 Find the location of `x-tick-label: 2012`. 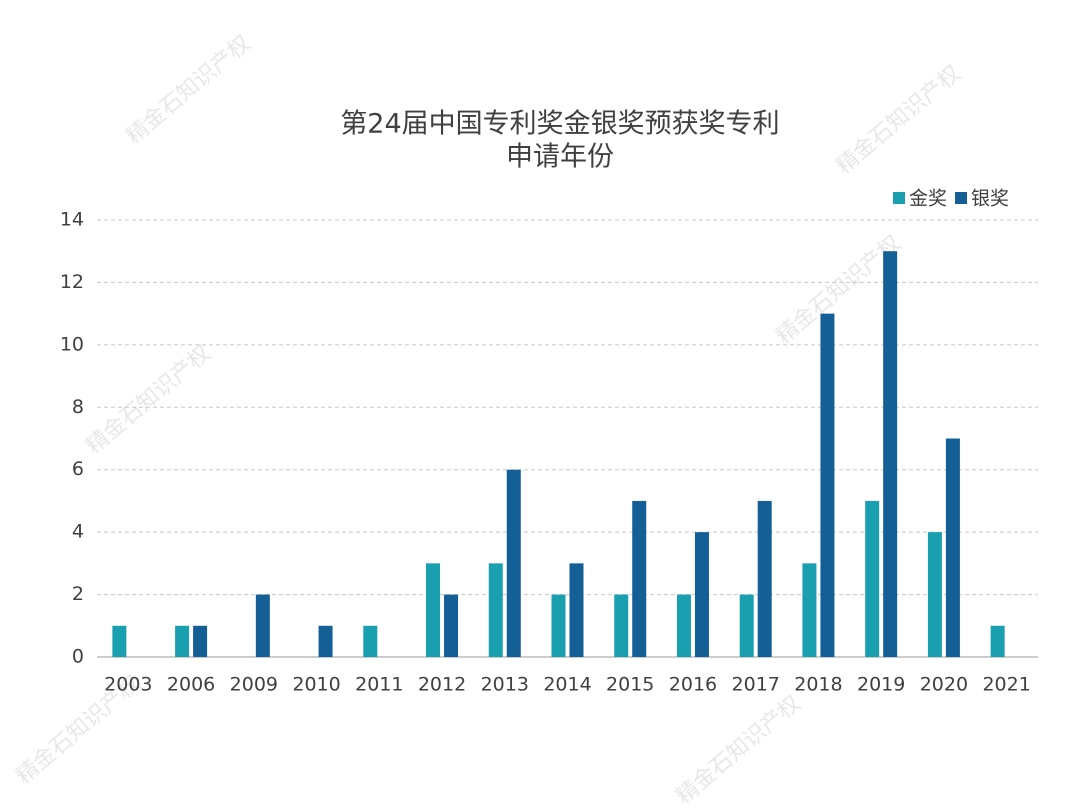

x-tick-label: 2012 is located at coordinates (442, 685).